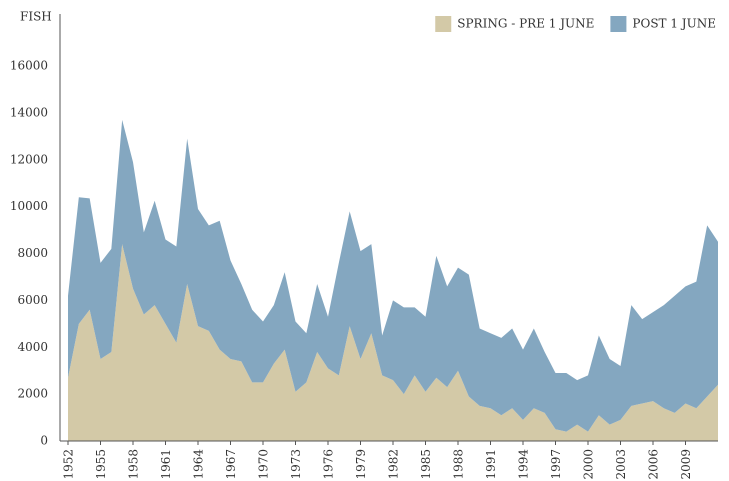  What do you see at coordinates (459, 464) in the screenshot?
I see `x-tick-label: 1988` at bounding box center [459, 464].